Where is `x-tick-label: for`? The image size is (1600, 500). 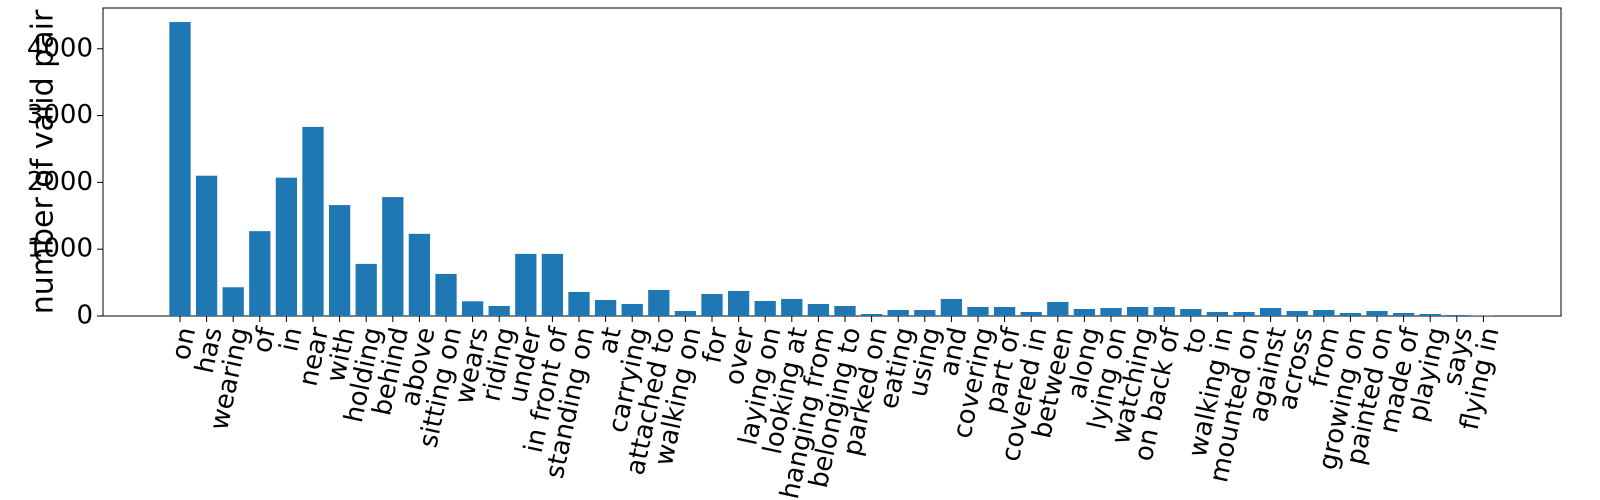 x-tick-label: for is located at coordinates (715, 345).